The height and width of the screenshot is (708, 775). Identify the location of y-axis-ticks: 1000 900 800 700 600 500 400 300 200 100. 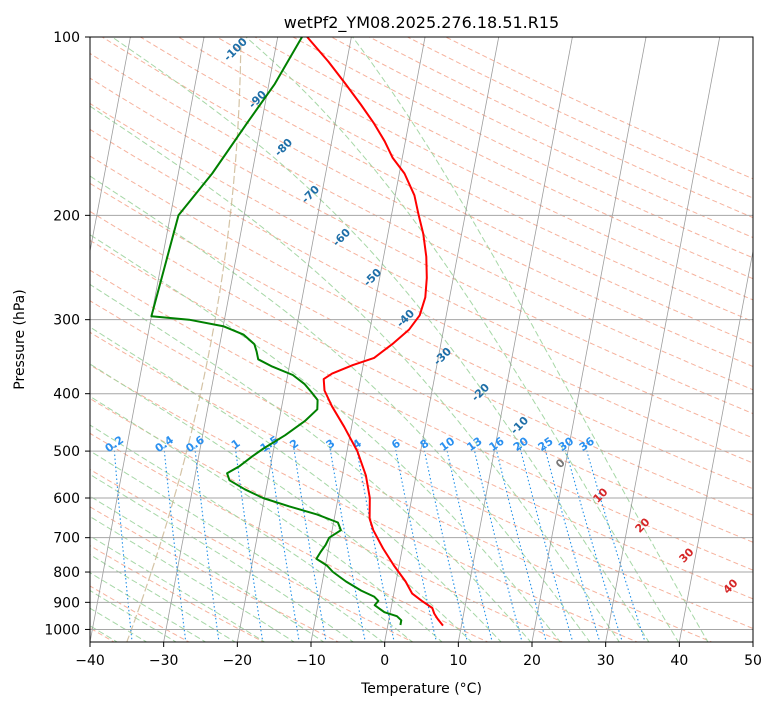
(67, 334).